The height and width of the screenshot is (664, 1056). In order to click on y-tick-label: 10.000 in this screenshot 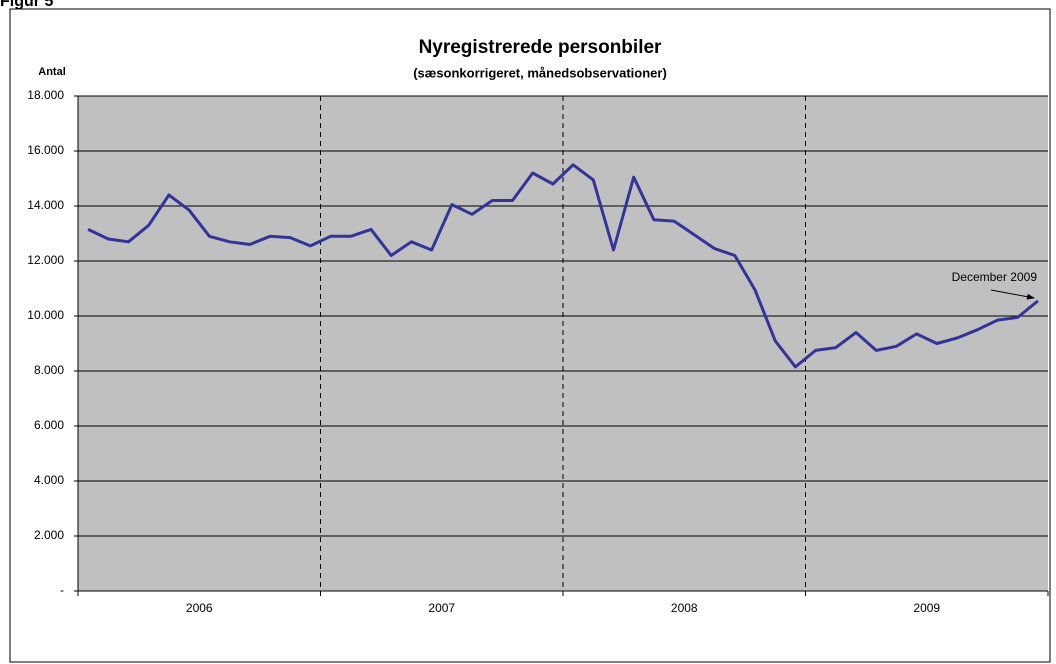, I will do `click(45, 315)`.